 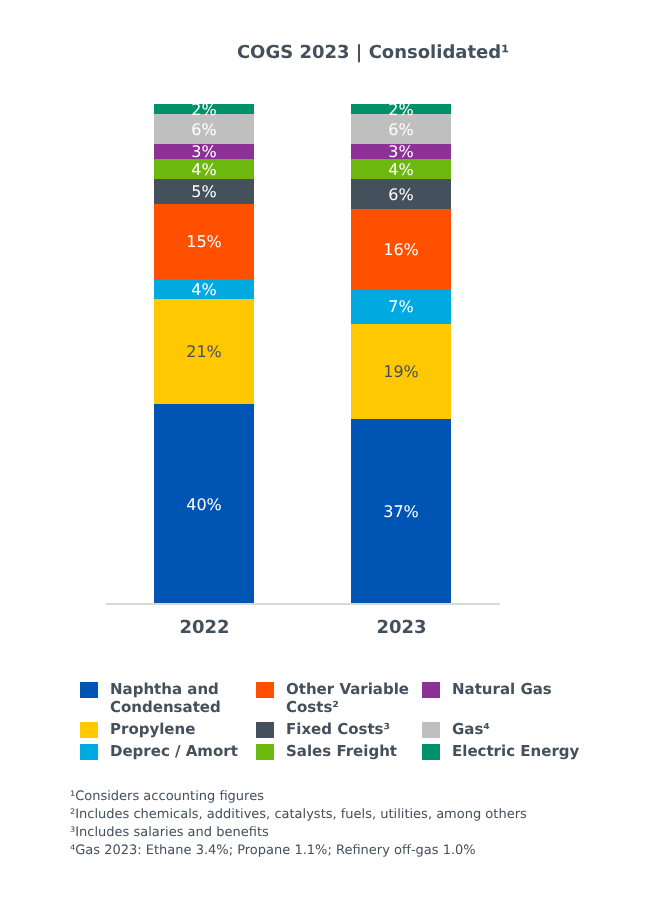 I want to click on data-label: 21%, so click(x=204, y=352).